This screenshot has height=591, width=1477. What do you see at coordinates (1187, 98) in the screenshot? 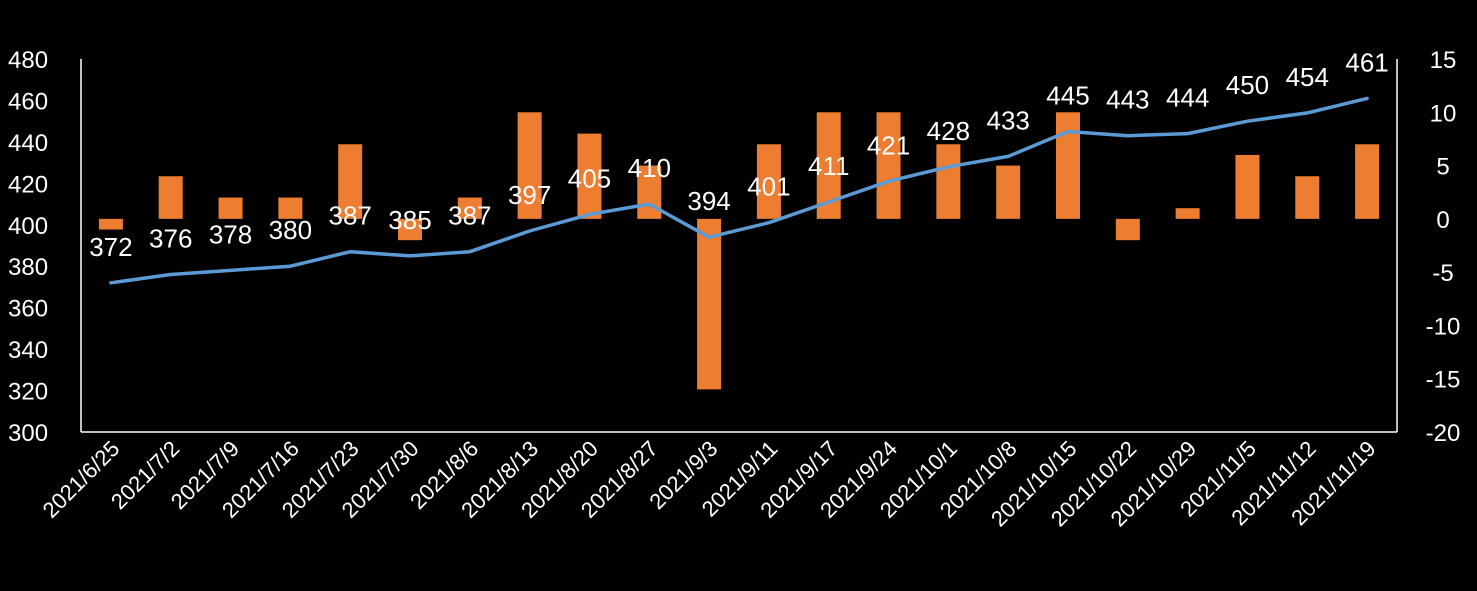
I see `data-label-2021/10/29: 444` at bounding box center [1187, 98].